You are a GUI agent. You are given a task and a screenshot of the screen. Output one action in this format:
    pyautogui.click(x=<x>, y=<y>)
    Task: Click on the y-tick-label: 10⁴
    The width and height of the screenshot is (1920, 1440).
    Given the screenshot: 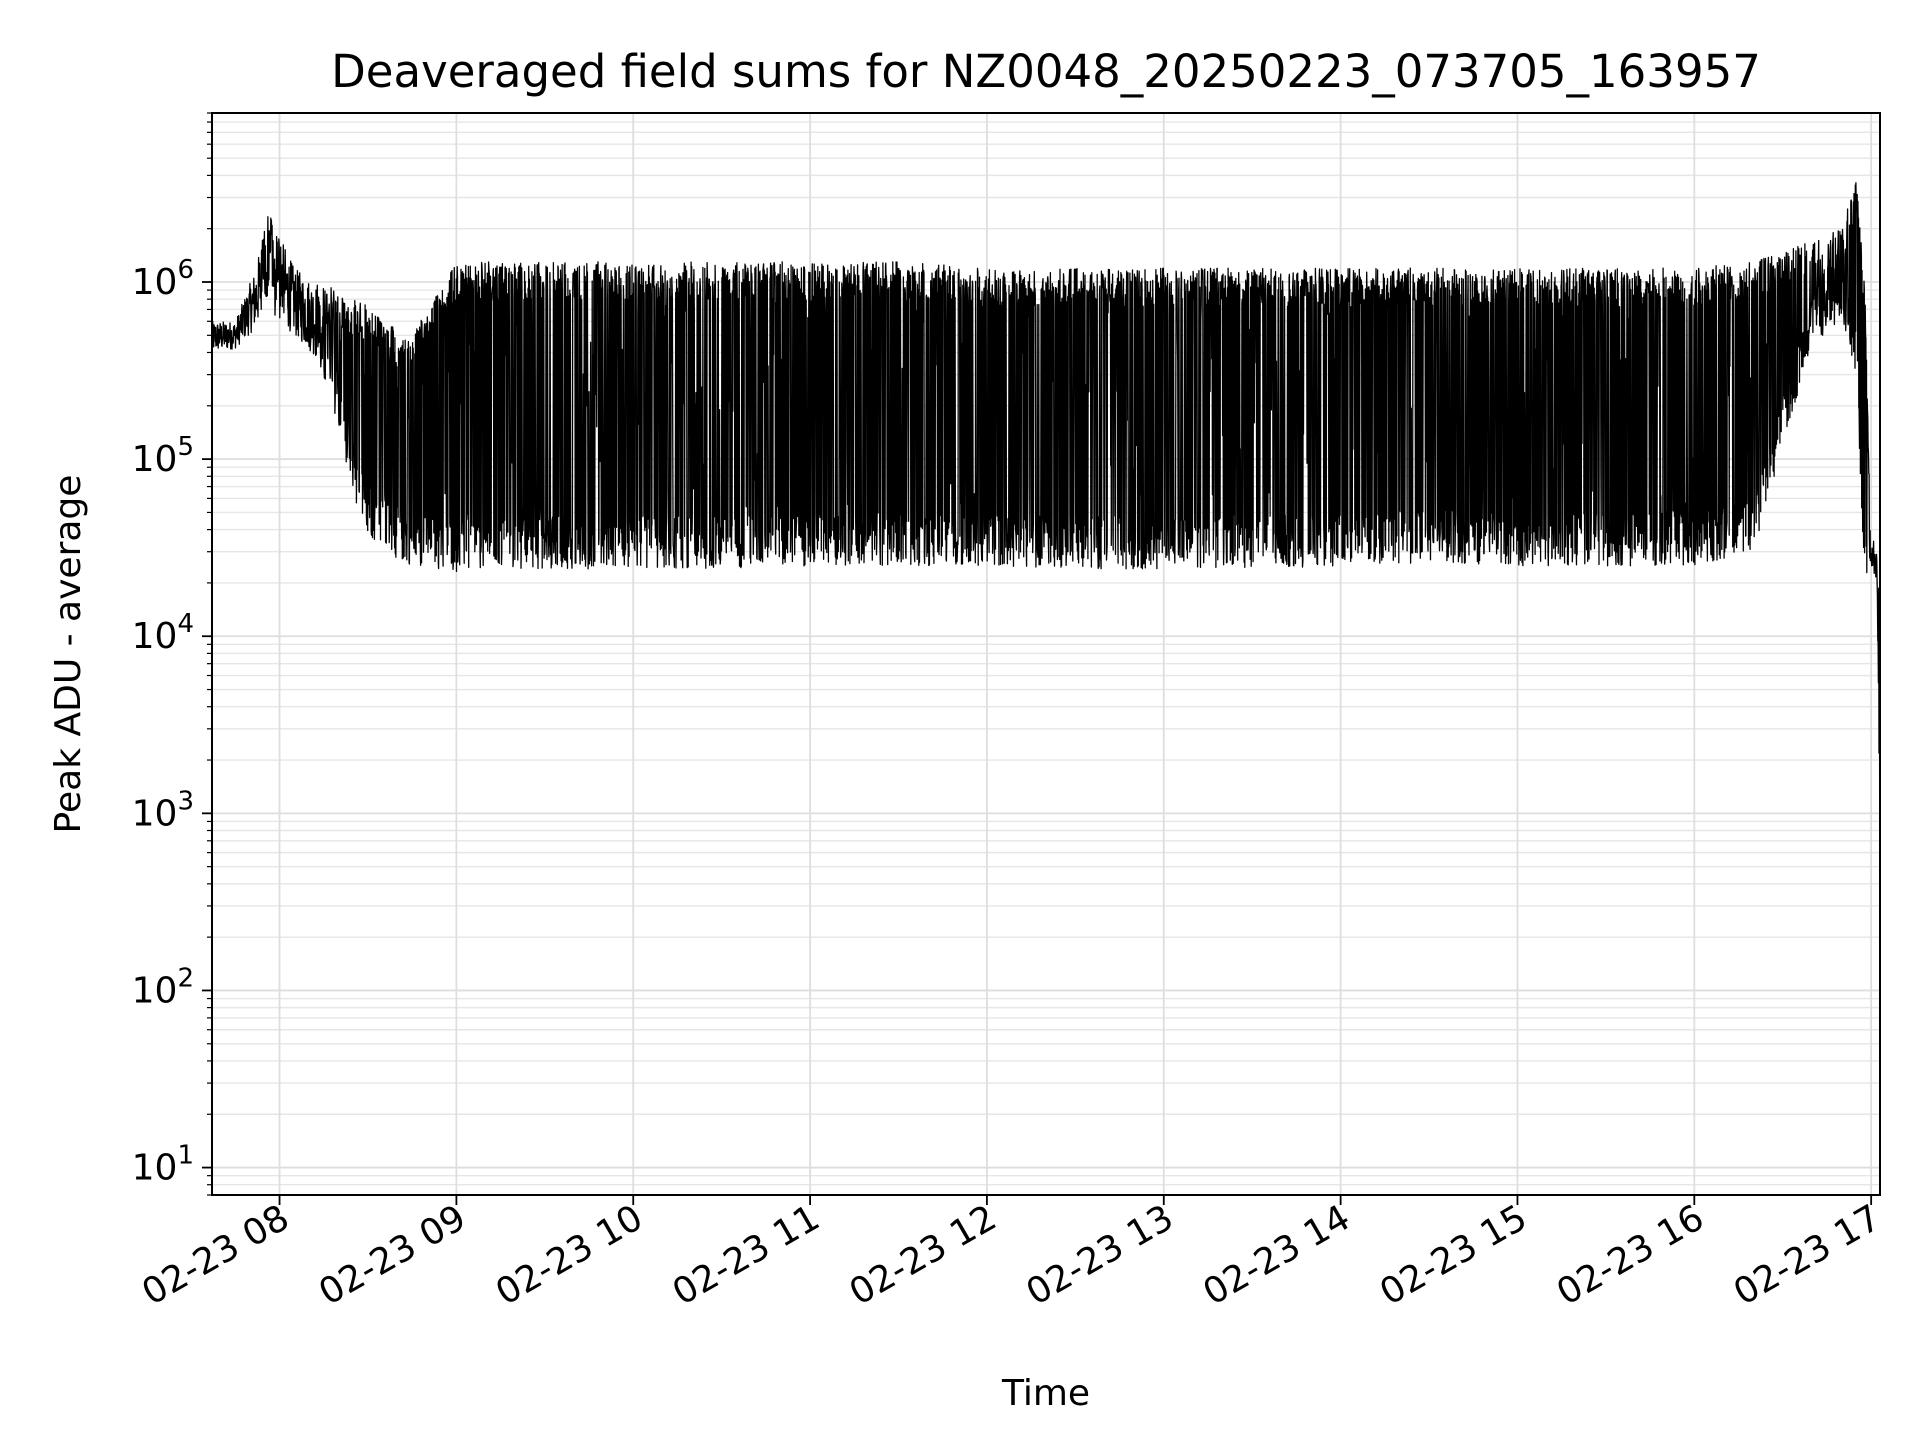 What is the action you would take?
    pyautogui.click(x=163, y=633)
    